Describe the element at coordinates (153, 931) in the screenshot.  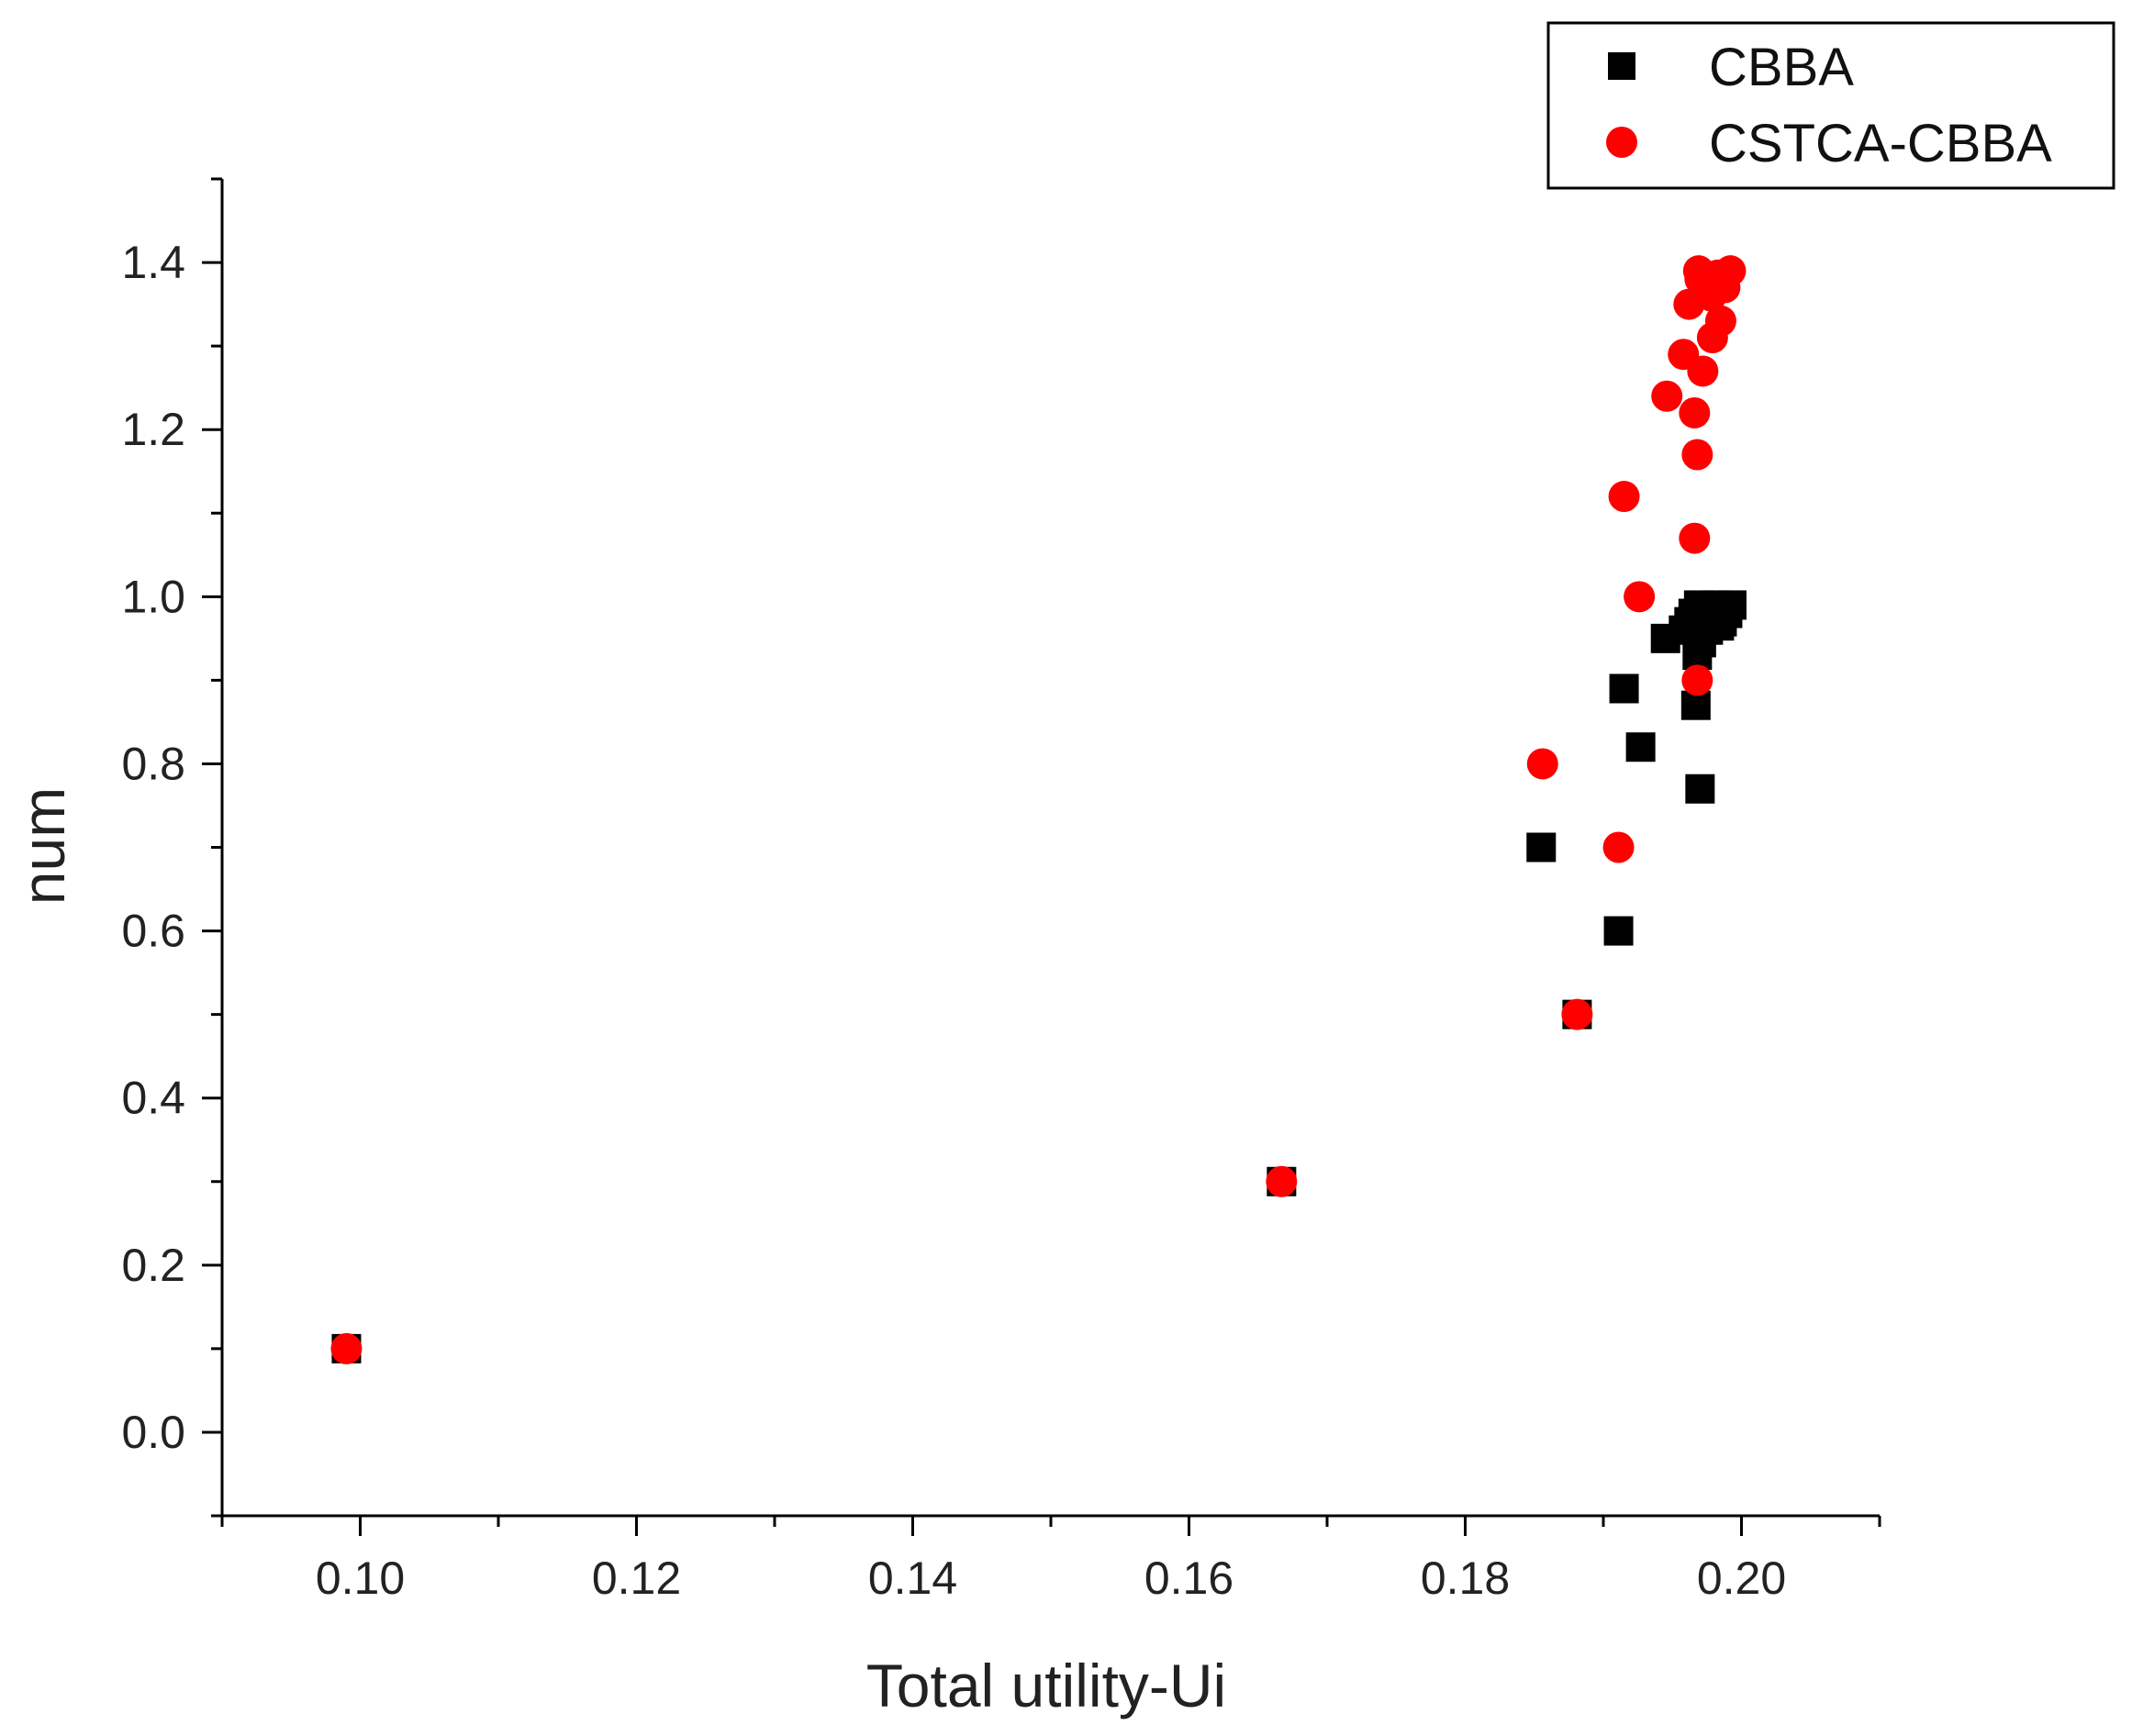
I see `y-tick-label: 0.6` at that location.